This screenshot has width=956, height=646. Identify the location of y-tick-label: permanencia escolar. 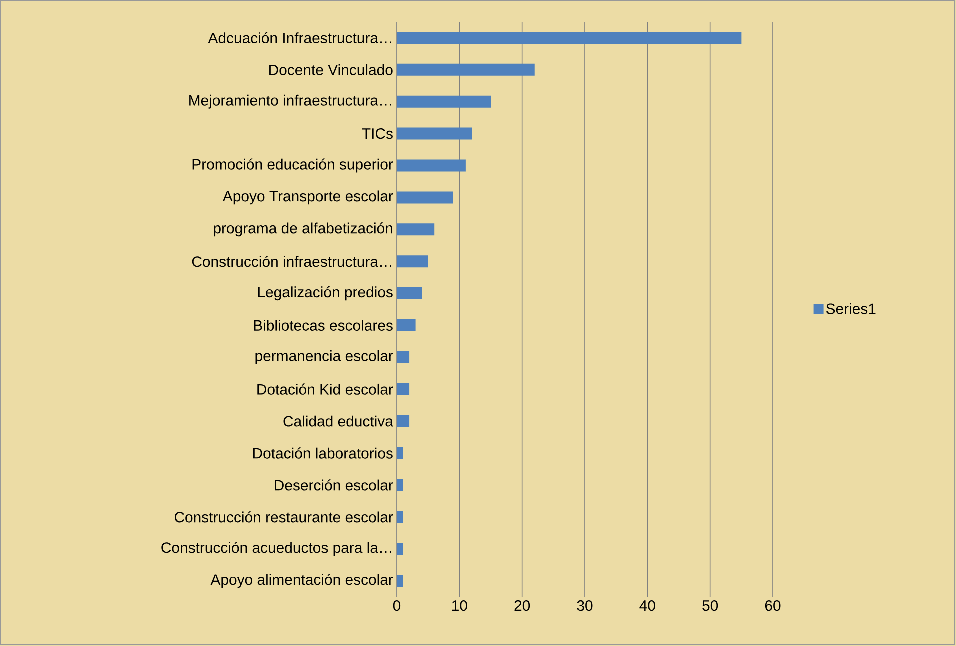
(325, 357).